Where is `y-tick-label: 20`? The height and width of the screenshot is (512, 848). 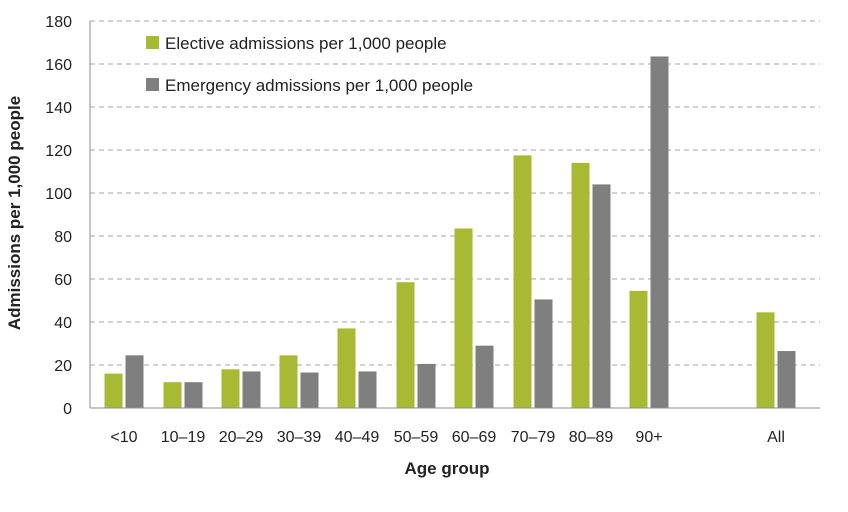
y-tick-label: 20 is located at coordinates (63, 366).